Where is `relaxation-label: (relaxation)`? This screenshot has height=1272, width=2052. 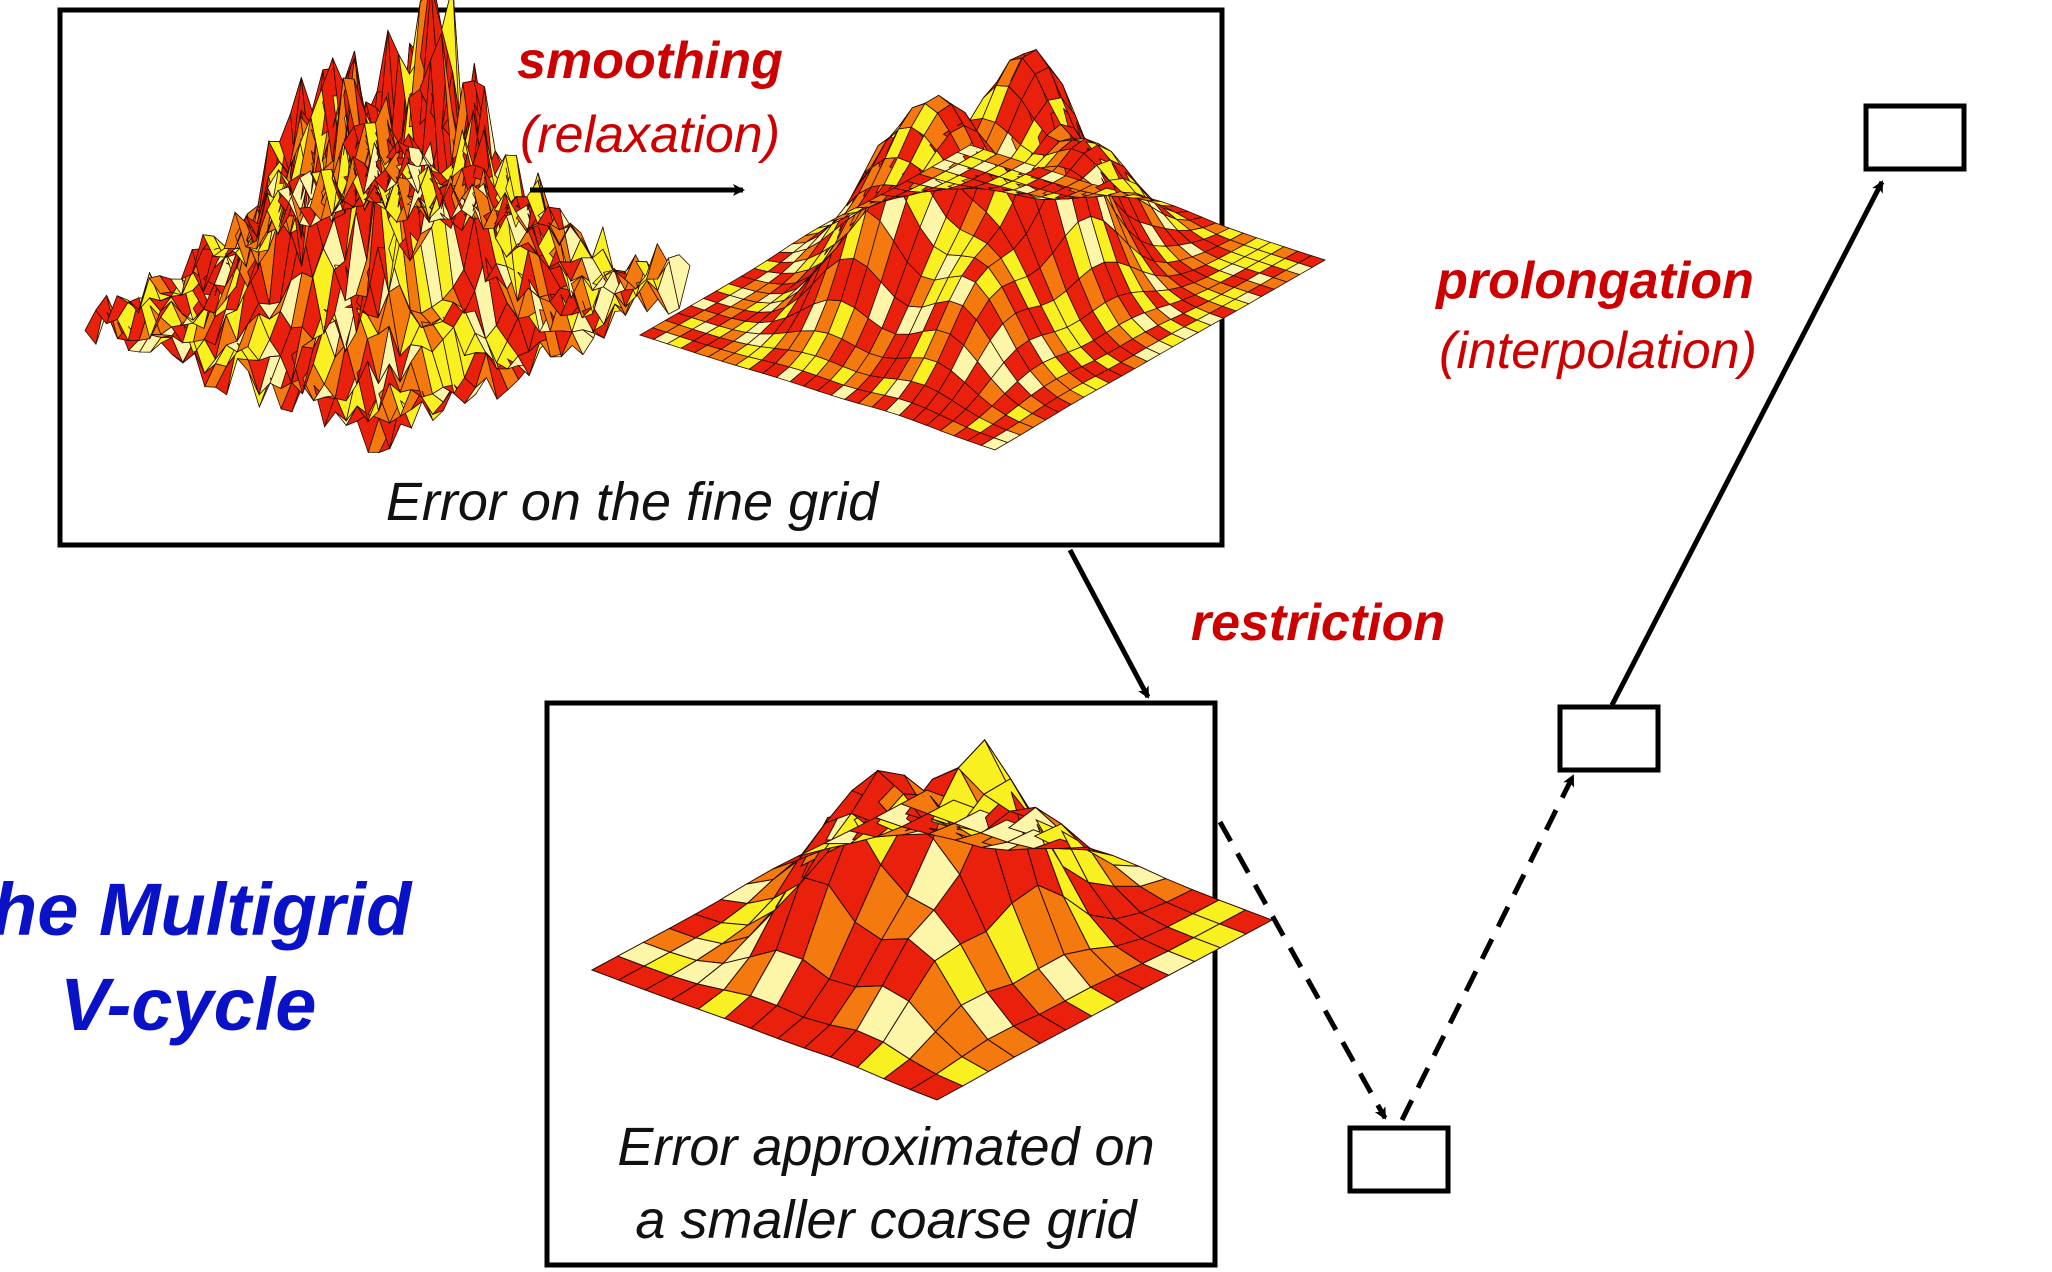 relaxation-label: (relaxation) is located at coordinates (650, 135).